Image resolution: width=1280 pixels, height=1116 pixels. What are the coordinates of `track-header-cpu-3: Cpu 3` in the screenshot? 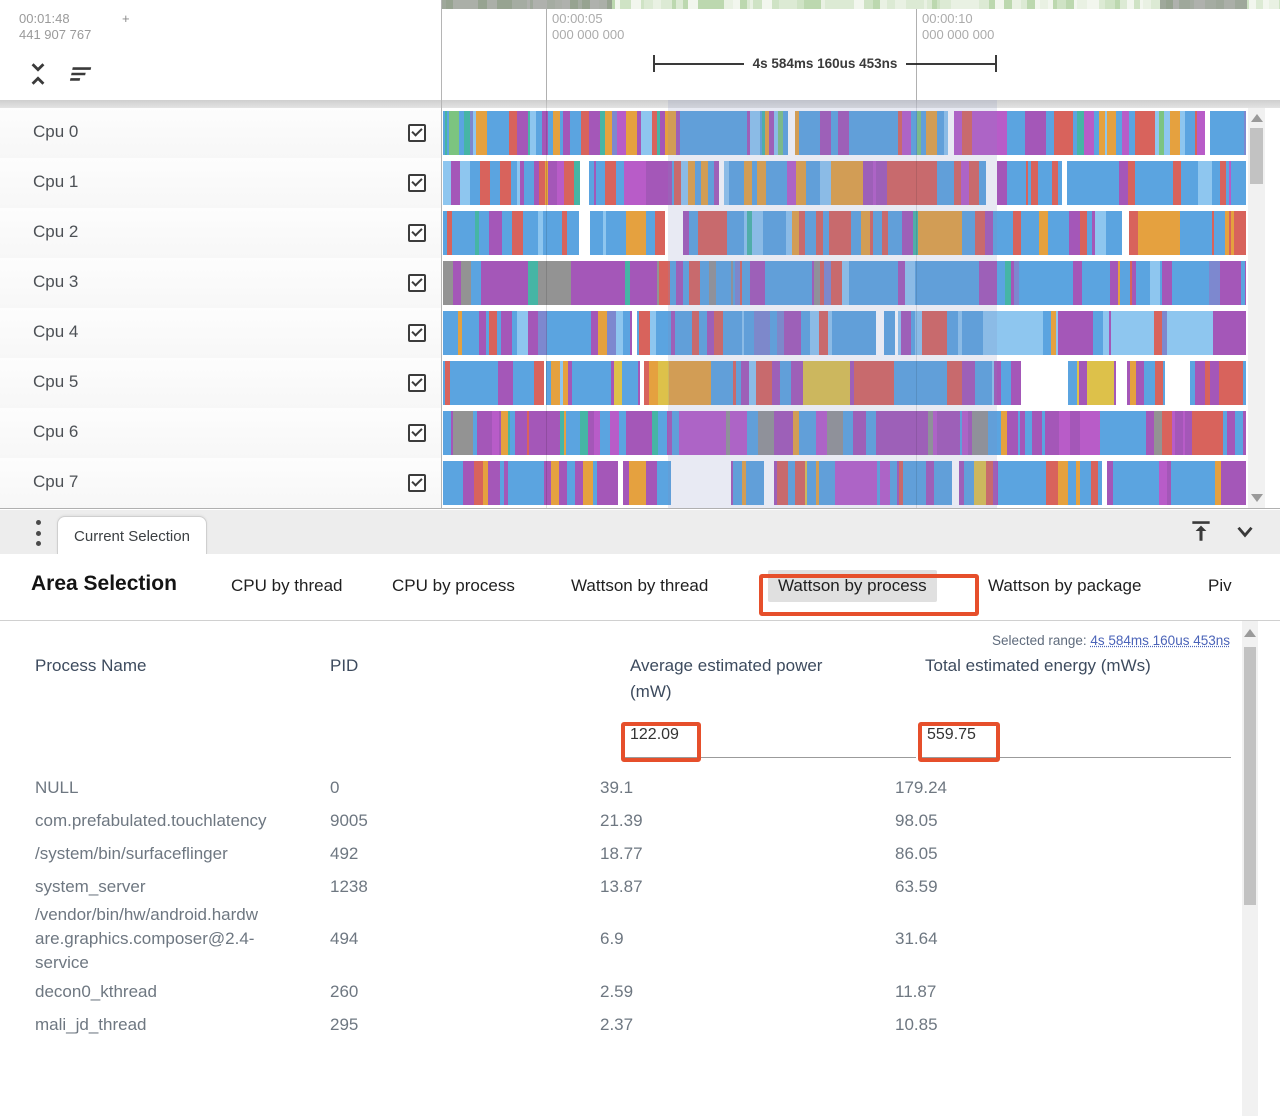 It's located at (220, 283).